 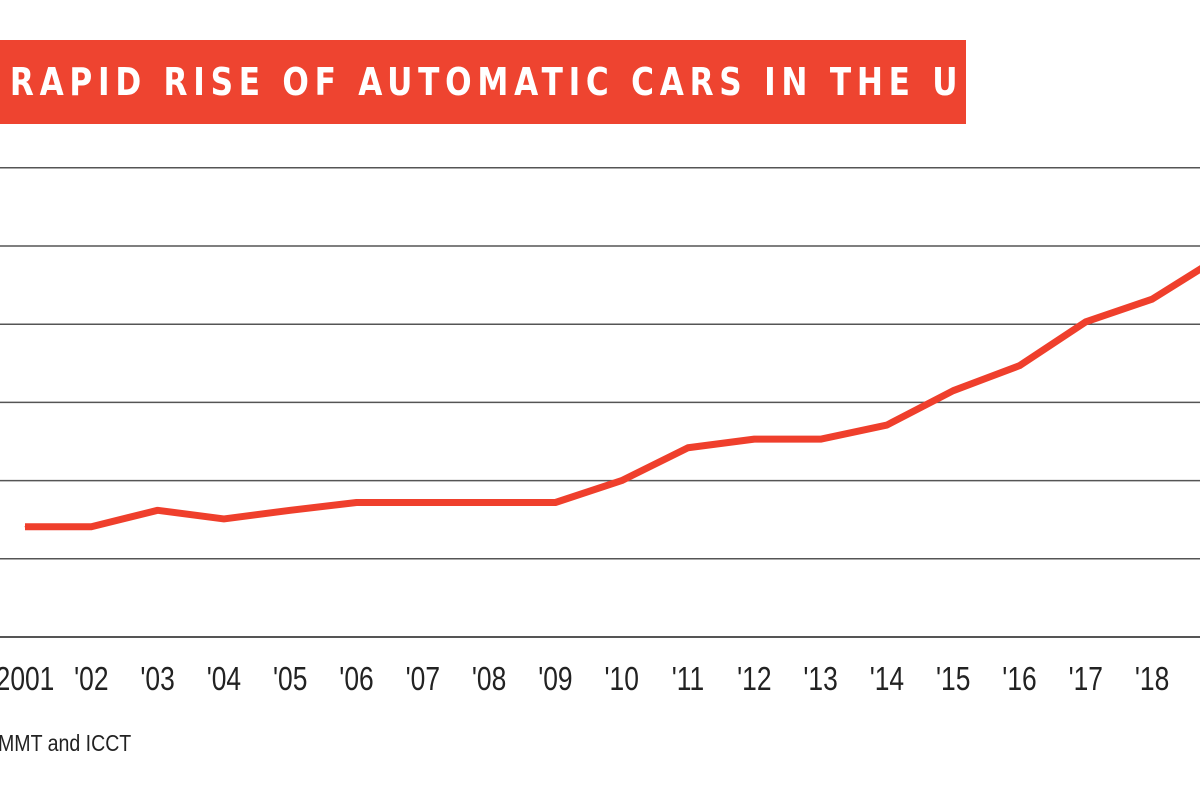 What do you see at coordinates (356, 679) in the screenshot?
I see `x-tick-label: '06` at bounding box center [356, 679].